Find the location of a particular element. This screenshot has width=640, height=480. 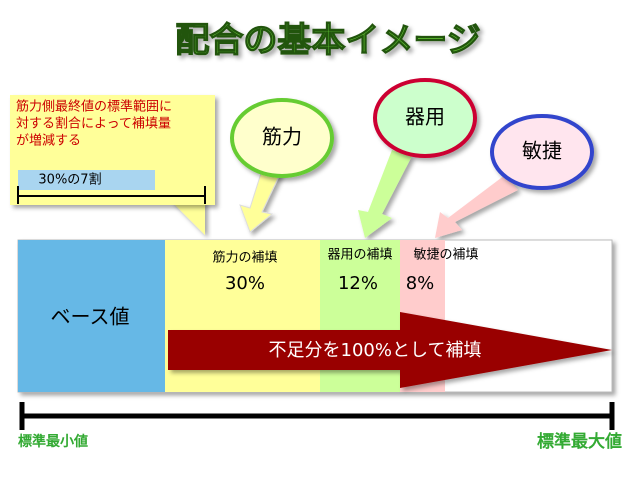

callout-line: 筋力側最終値の標準範囲に is located at coordinates (94, 107).